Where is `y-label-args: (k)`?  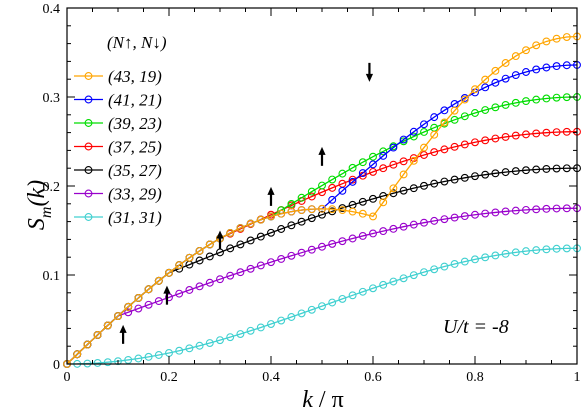
y-label-args: (k) is located at coordinates (37, 193).